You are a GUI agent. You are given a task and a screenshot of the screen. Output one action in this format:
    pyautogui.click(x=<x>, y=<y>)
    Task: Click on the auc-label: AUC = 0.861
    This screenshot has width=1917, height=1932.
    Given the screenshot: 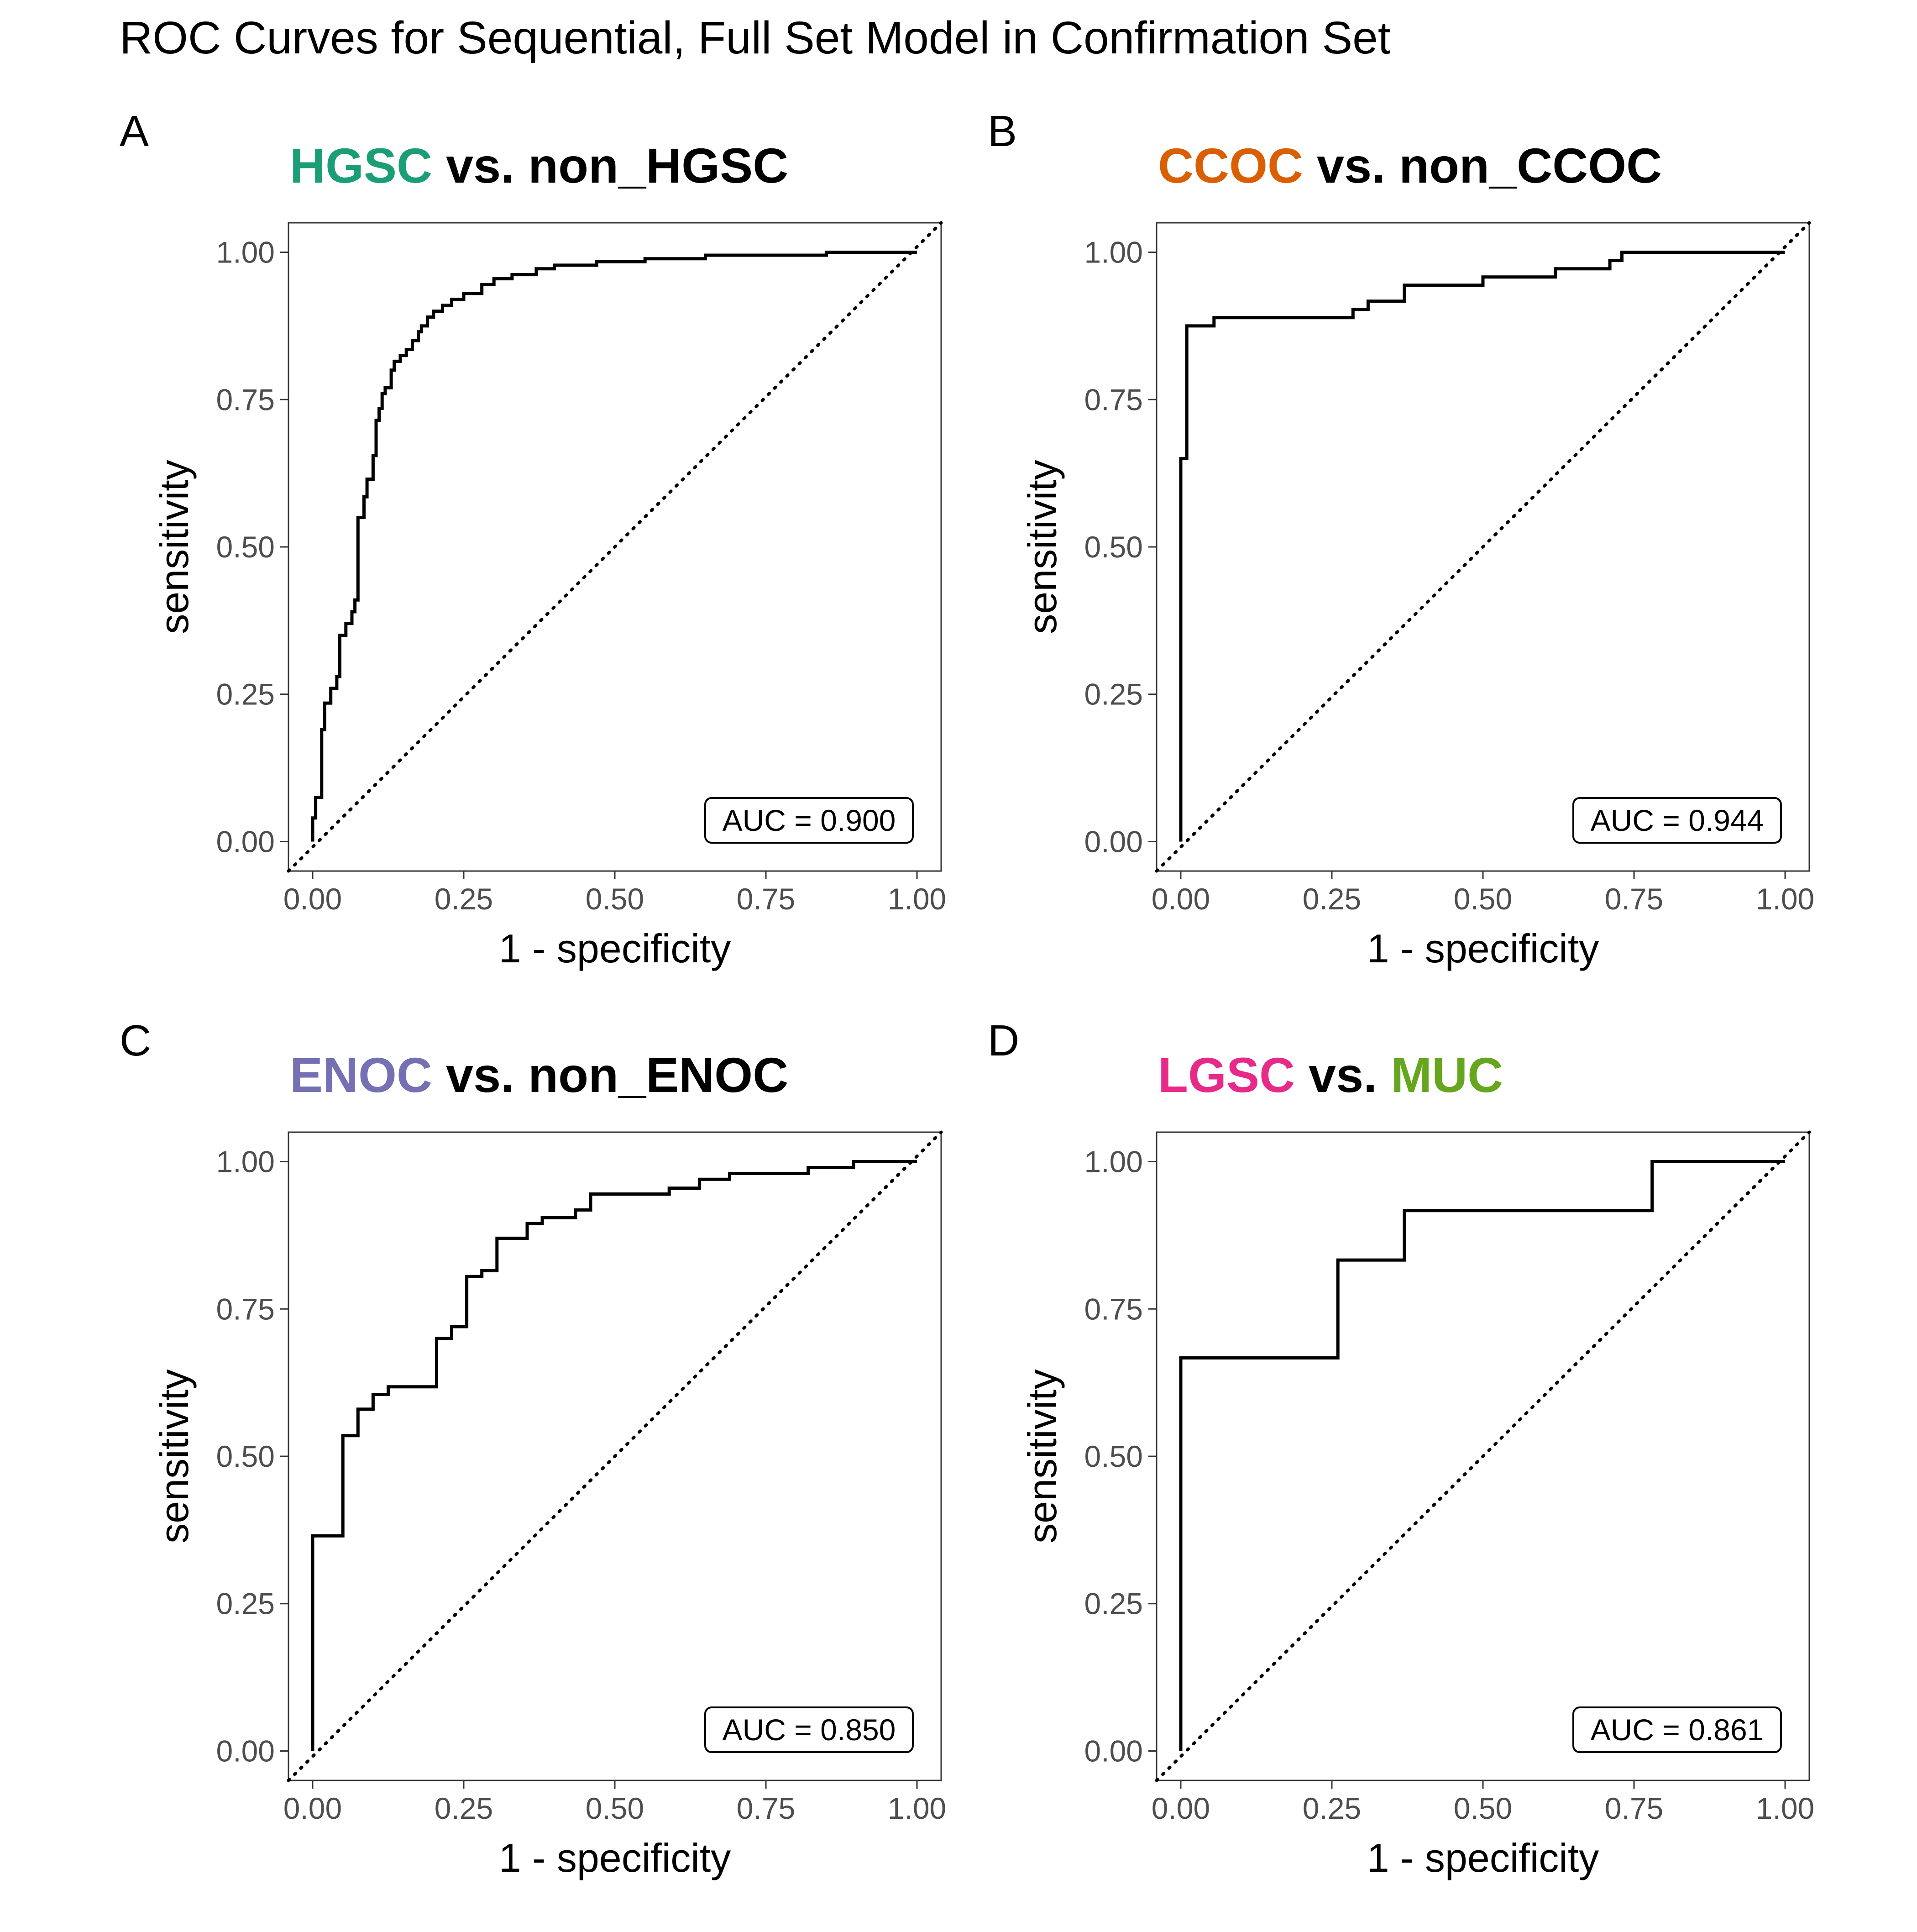 What is the action you would take?
    pyautogui.click(x=1677, y=1730)
    